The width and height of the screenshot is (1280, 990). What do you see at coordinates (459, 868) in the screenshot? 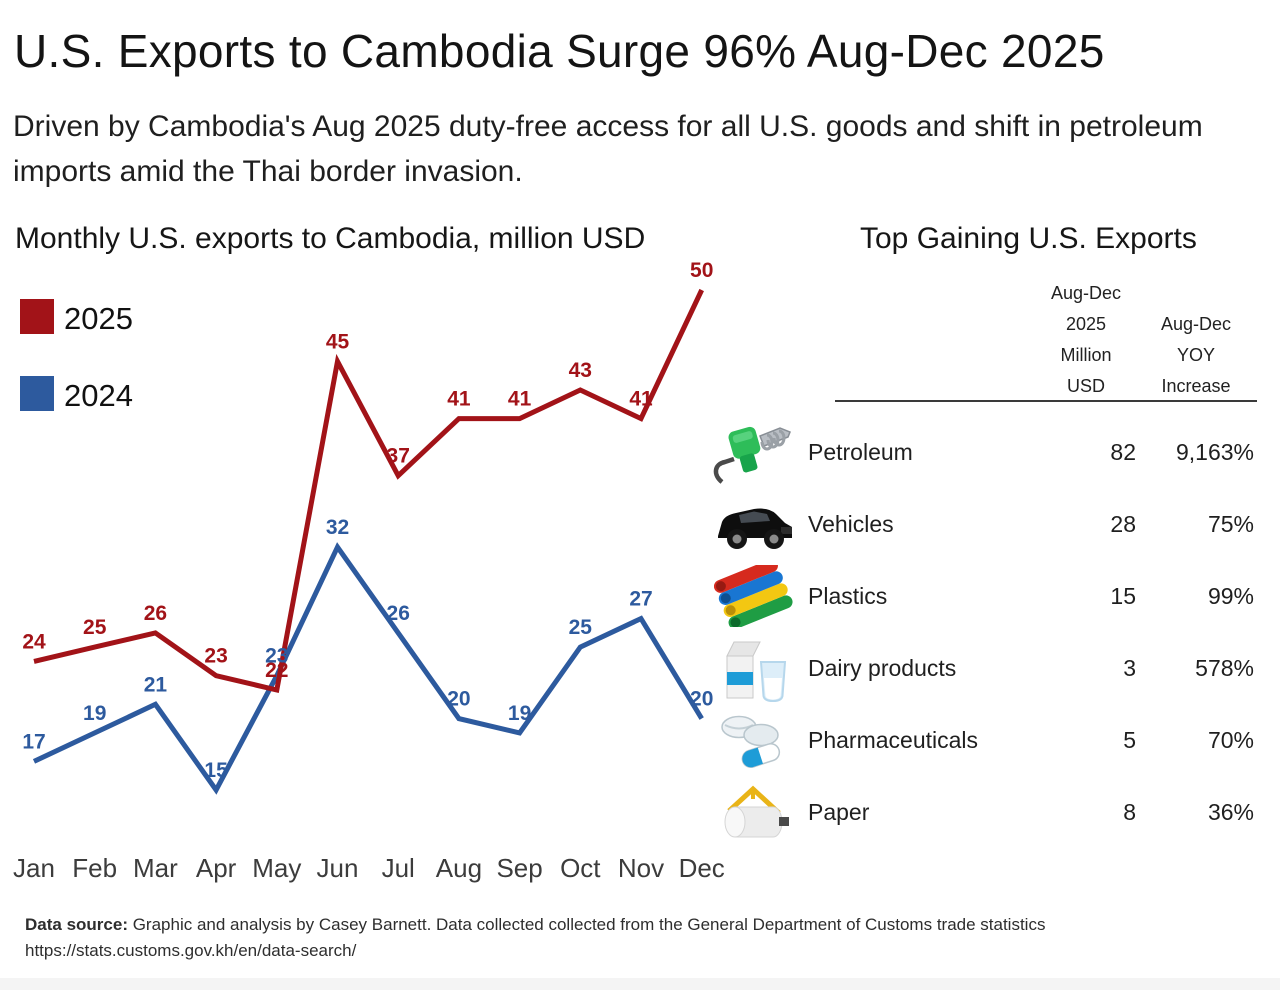
I see `svg-text: Aug` at bounding box center [459, 868].